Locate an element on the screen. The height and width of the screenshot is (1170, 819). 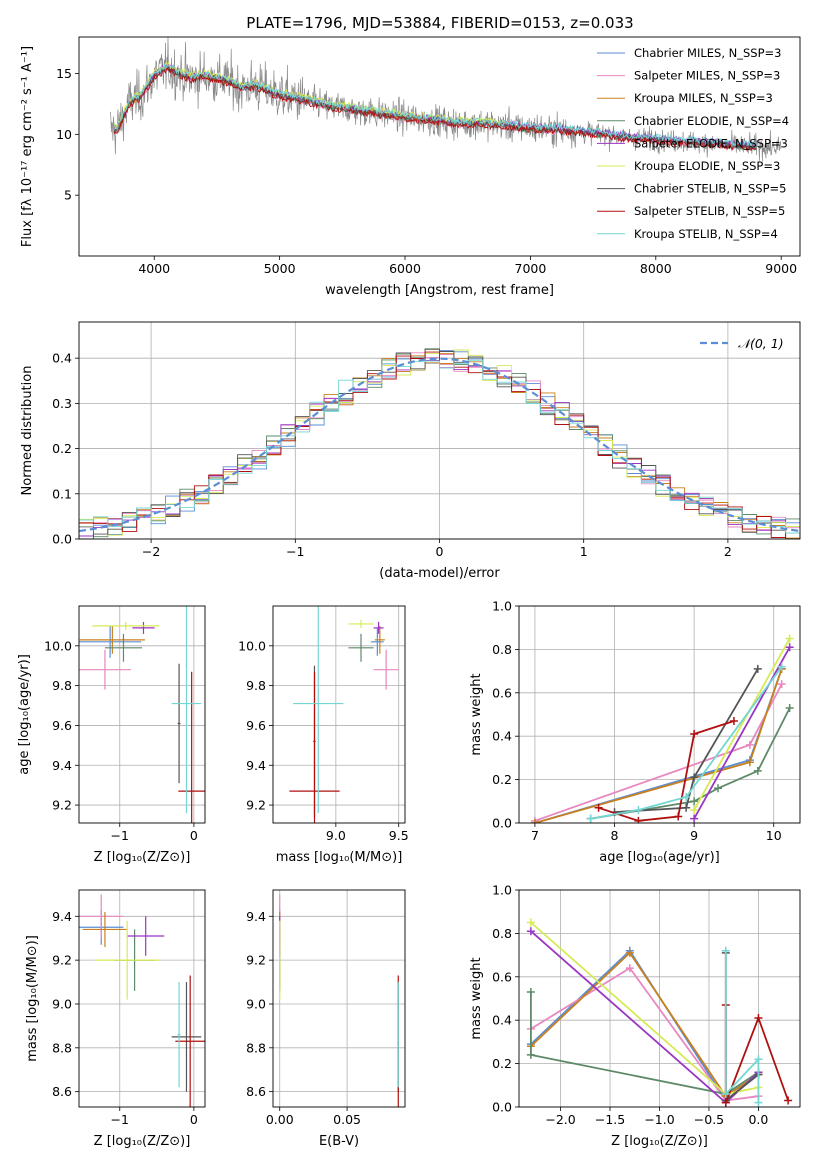
y-tick-label: 0.3 is located at coordinates (62, 403).